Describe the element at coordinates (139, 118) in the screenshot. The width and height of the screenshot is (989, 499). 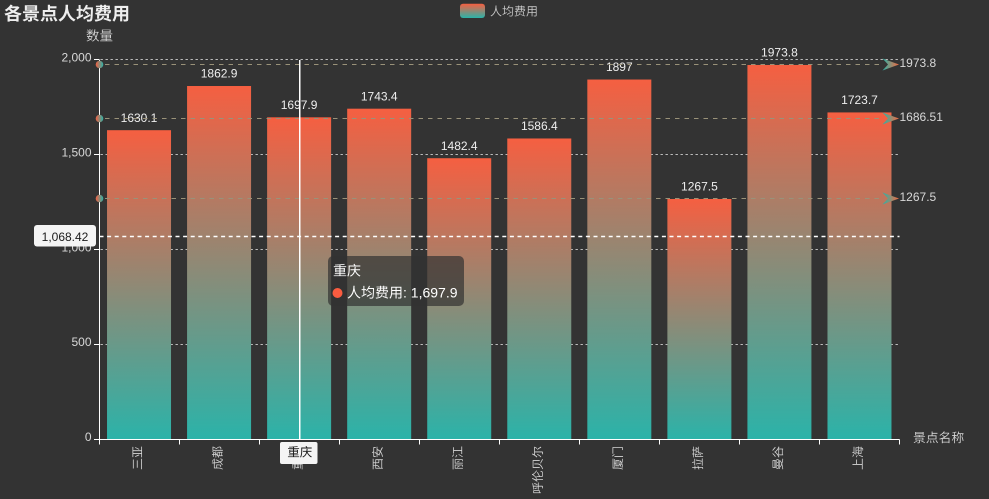
I see `svg-text: 1630.1` at that location.